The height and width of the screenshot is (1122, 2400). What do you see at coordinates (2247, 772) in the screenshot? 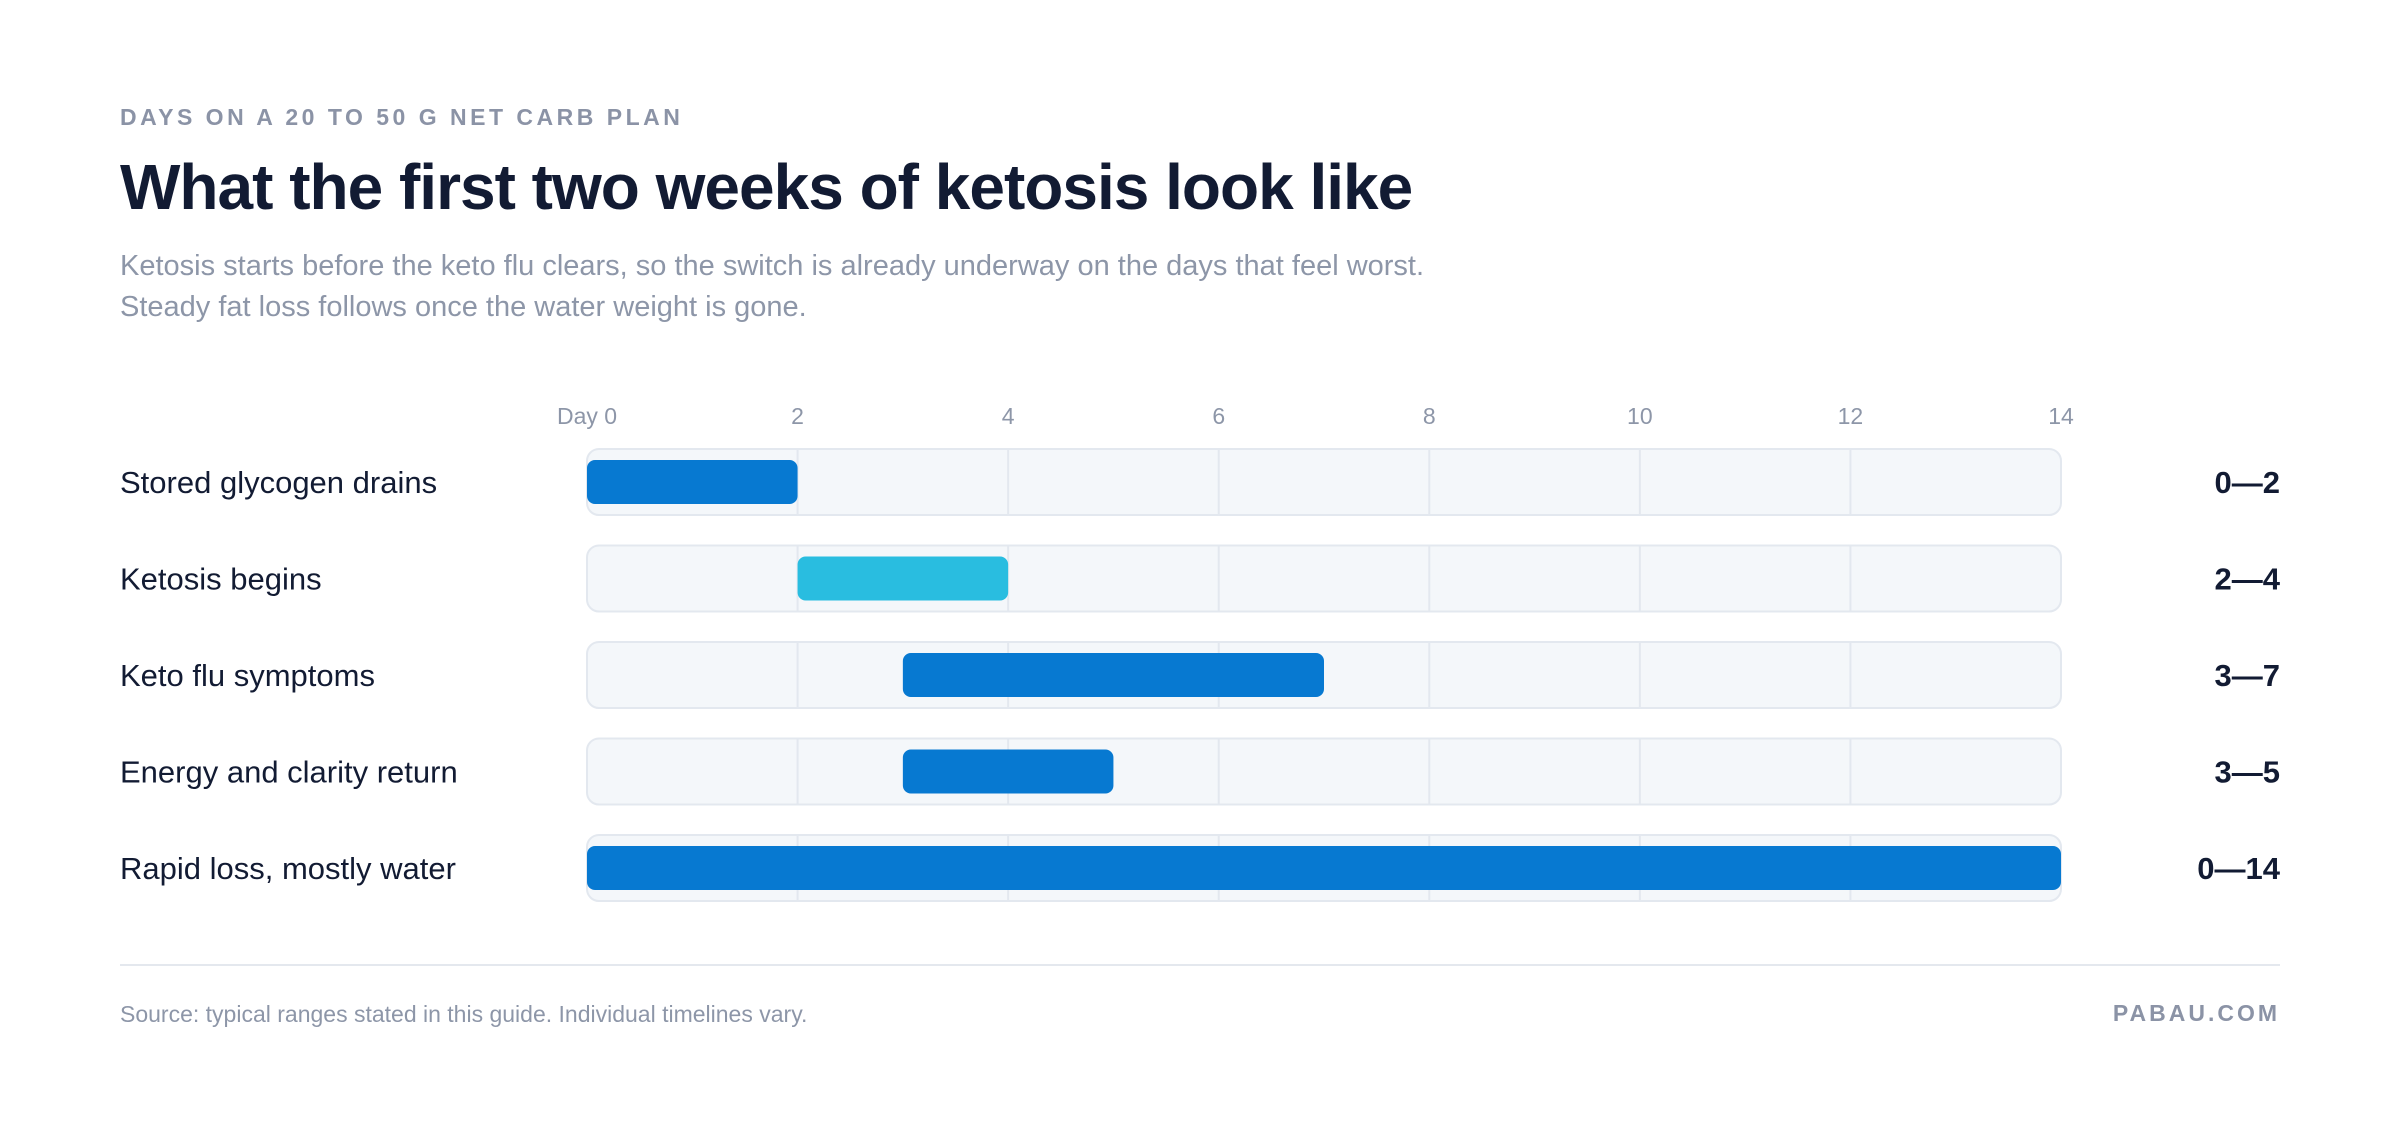
I see `range-value-label: 3—5` at bounding box center [2247, 772].